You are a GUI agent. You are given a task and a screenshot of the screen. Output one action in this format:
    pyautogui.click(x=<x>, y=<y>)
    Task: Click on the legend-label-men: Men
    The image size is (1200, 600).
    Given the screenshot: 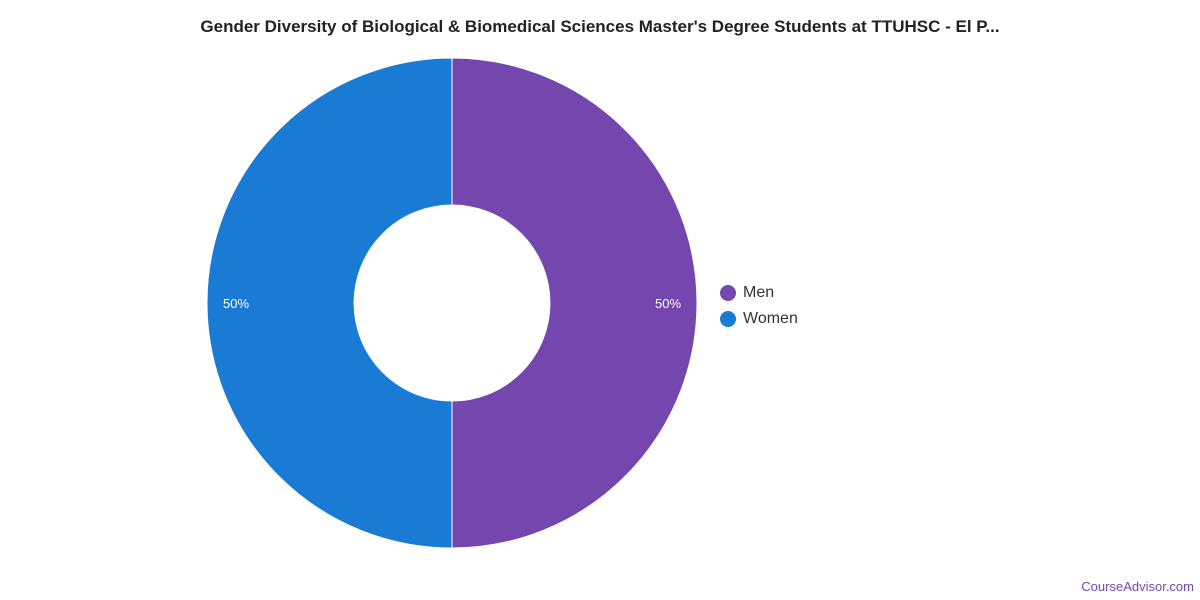 What is the action you would take?
    pyautogui.click(x=759, y=292)
    